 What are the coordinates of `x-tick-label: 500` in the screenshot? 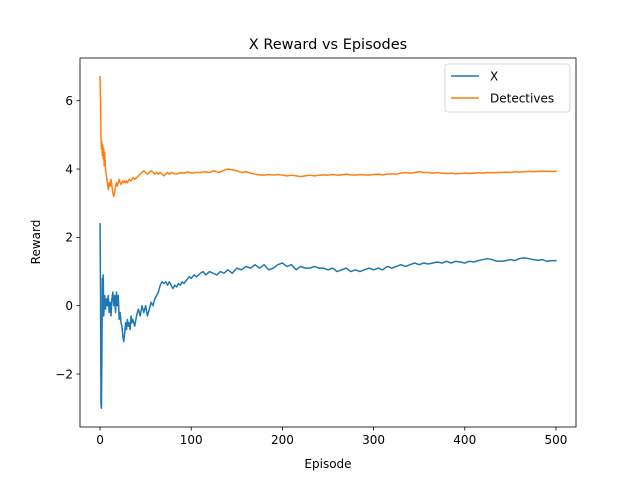 It's located at (555, 440).